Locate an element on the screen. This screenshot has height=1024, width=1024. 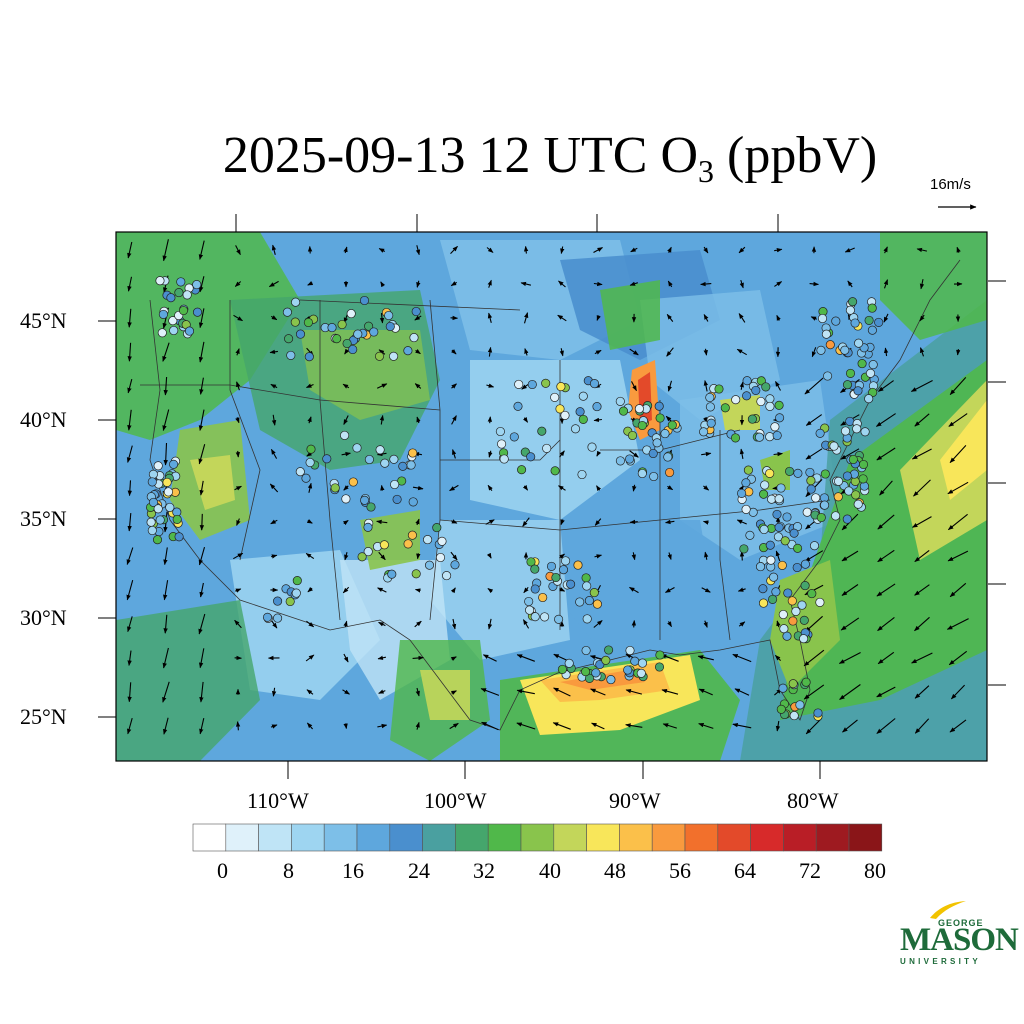
lat-label-35n: 35°N is located at coordinates (43, 518).